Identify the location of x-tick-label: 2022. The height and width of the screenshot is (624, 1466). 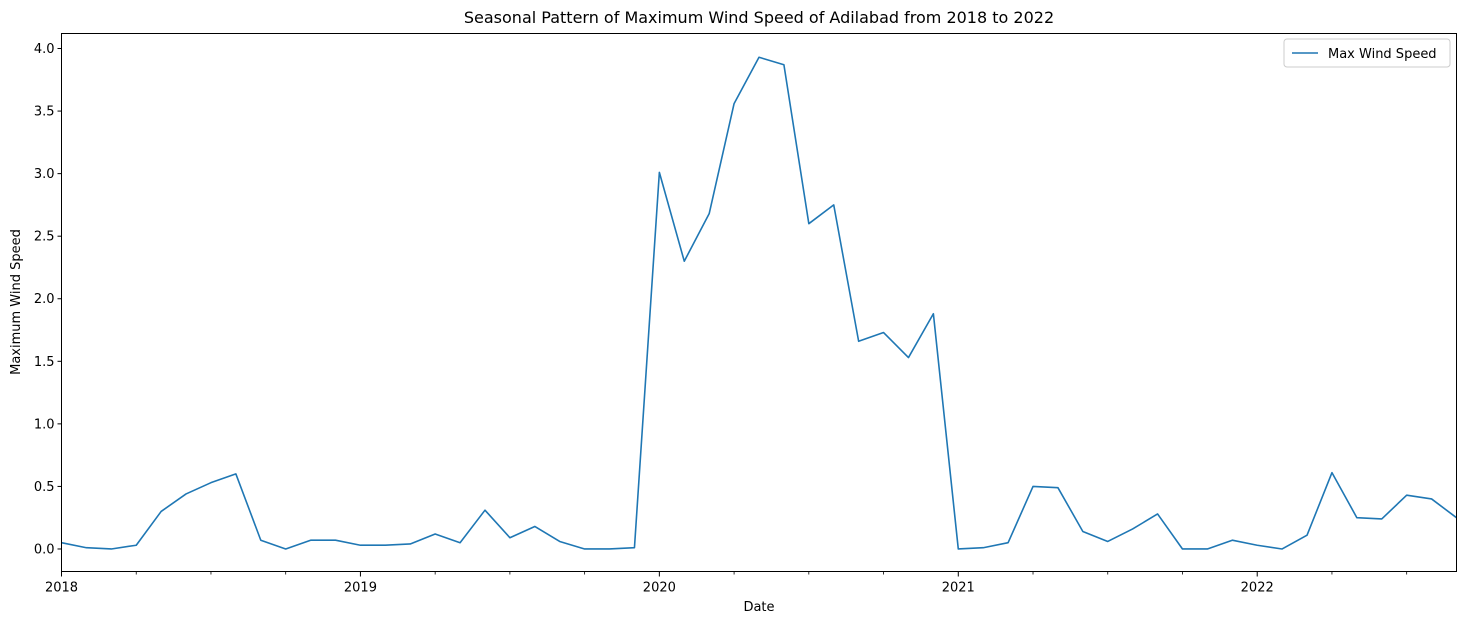
(1257, 588).